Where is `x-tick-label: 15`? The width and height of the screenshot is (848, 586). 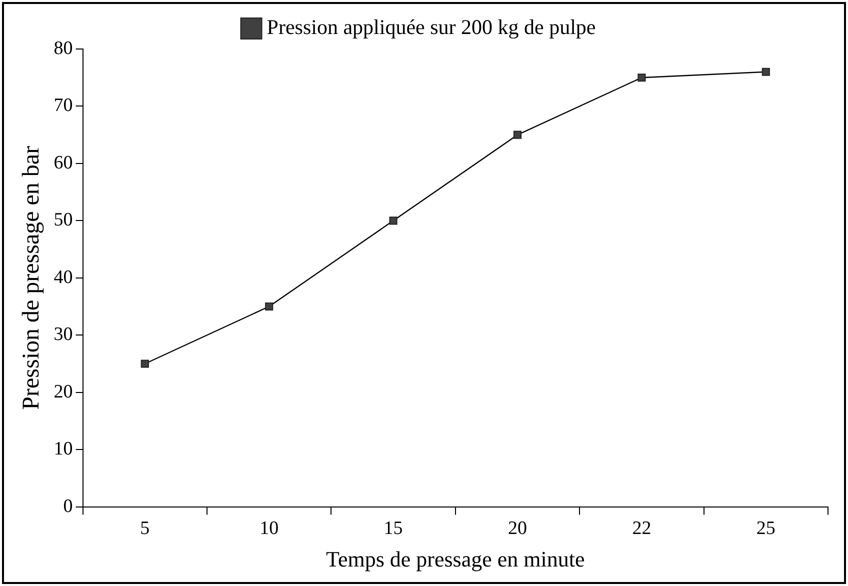
x-tick-label: 15 is located at coordinates (393, 529).